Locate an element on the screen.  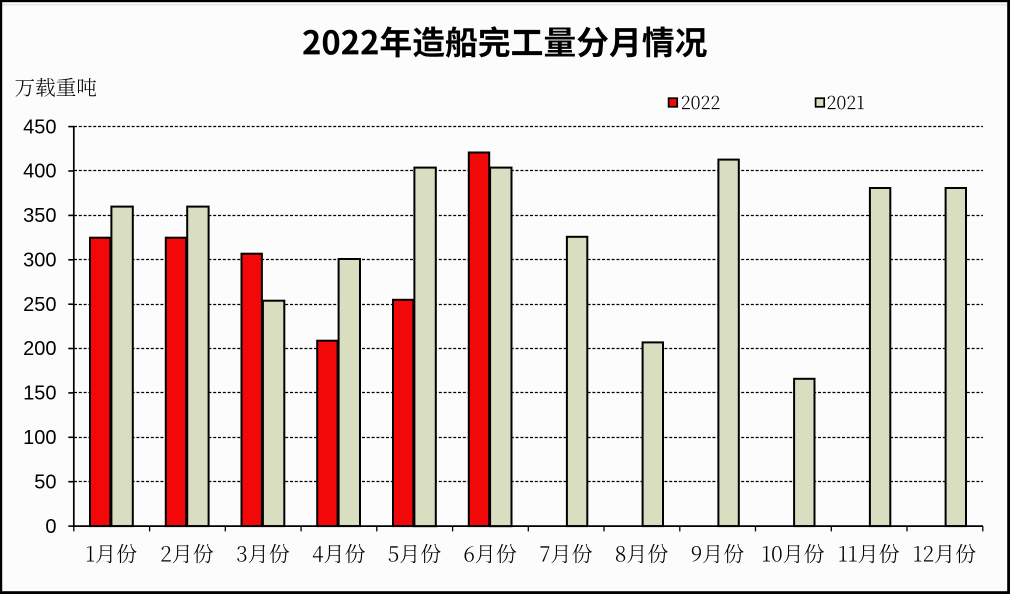
svg-text: 450 is located at coordinates (39, 127).